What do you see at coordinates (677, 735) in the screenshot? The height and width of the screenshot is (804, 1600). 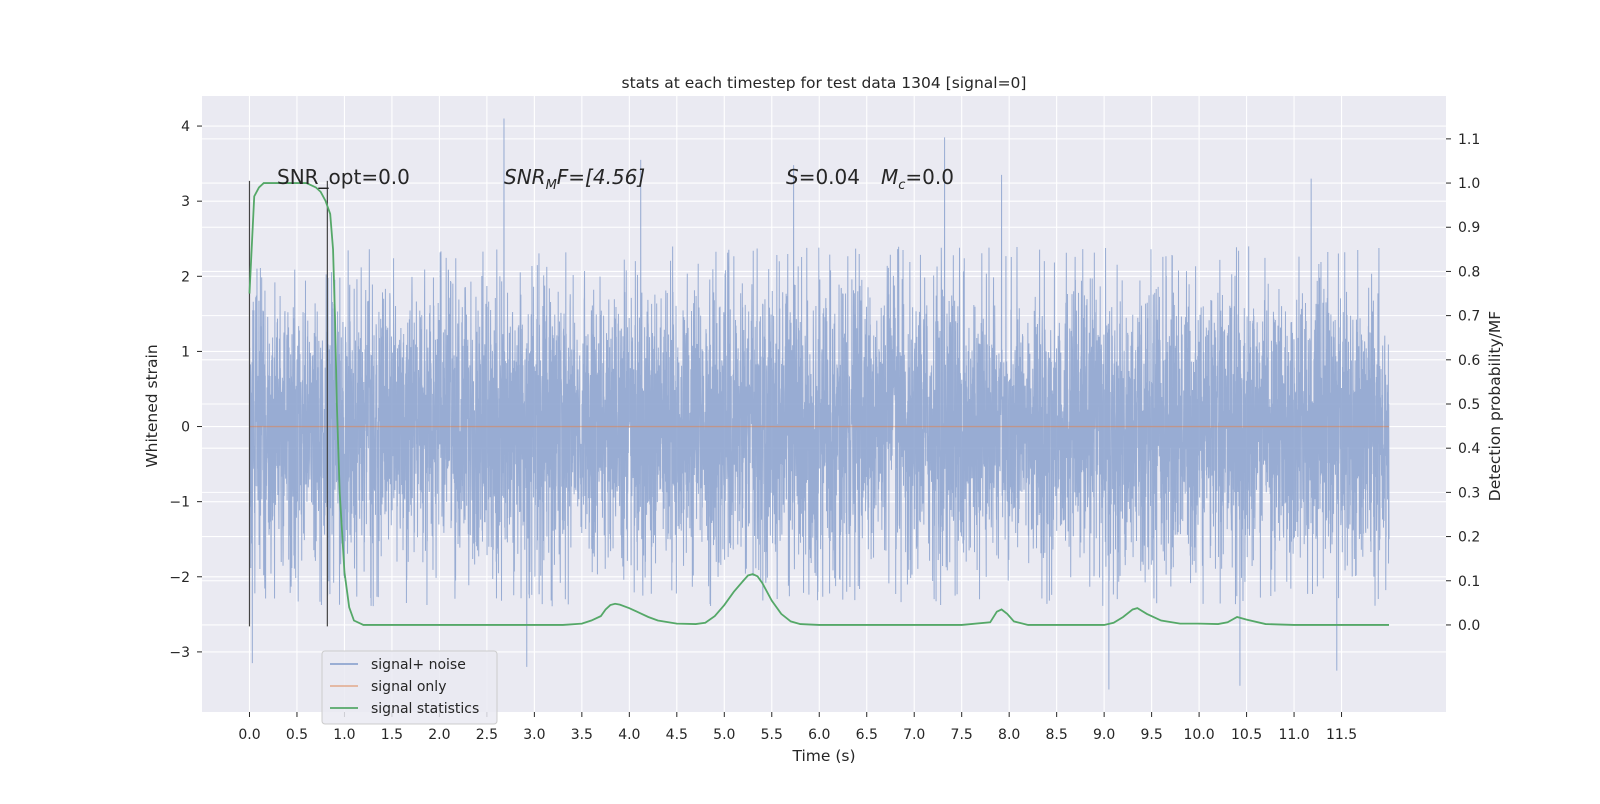 I see `x-tick-label: 4.5` at bounding box center [677, 735].